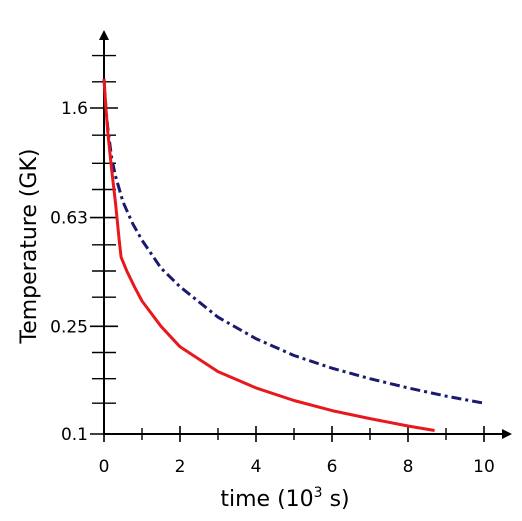 This screenshot has height=521, width=522. What do you see at coordinates (104, 35) in the screenshot?
I see `y-axis-arrow` at bounding box center [104, 35].